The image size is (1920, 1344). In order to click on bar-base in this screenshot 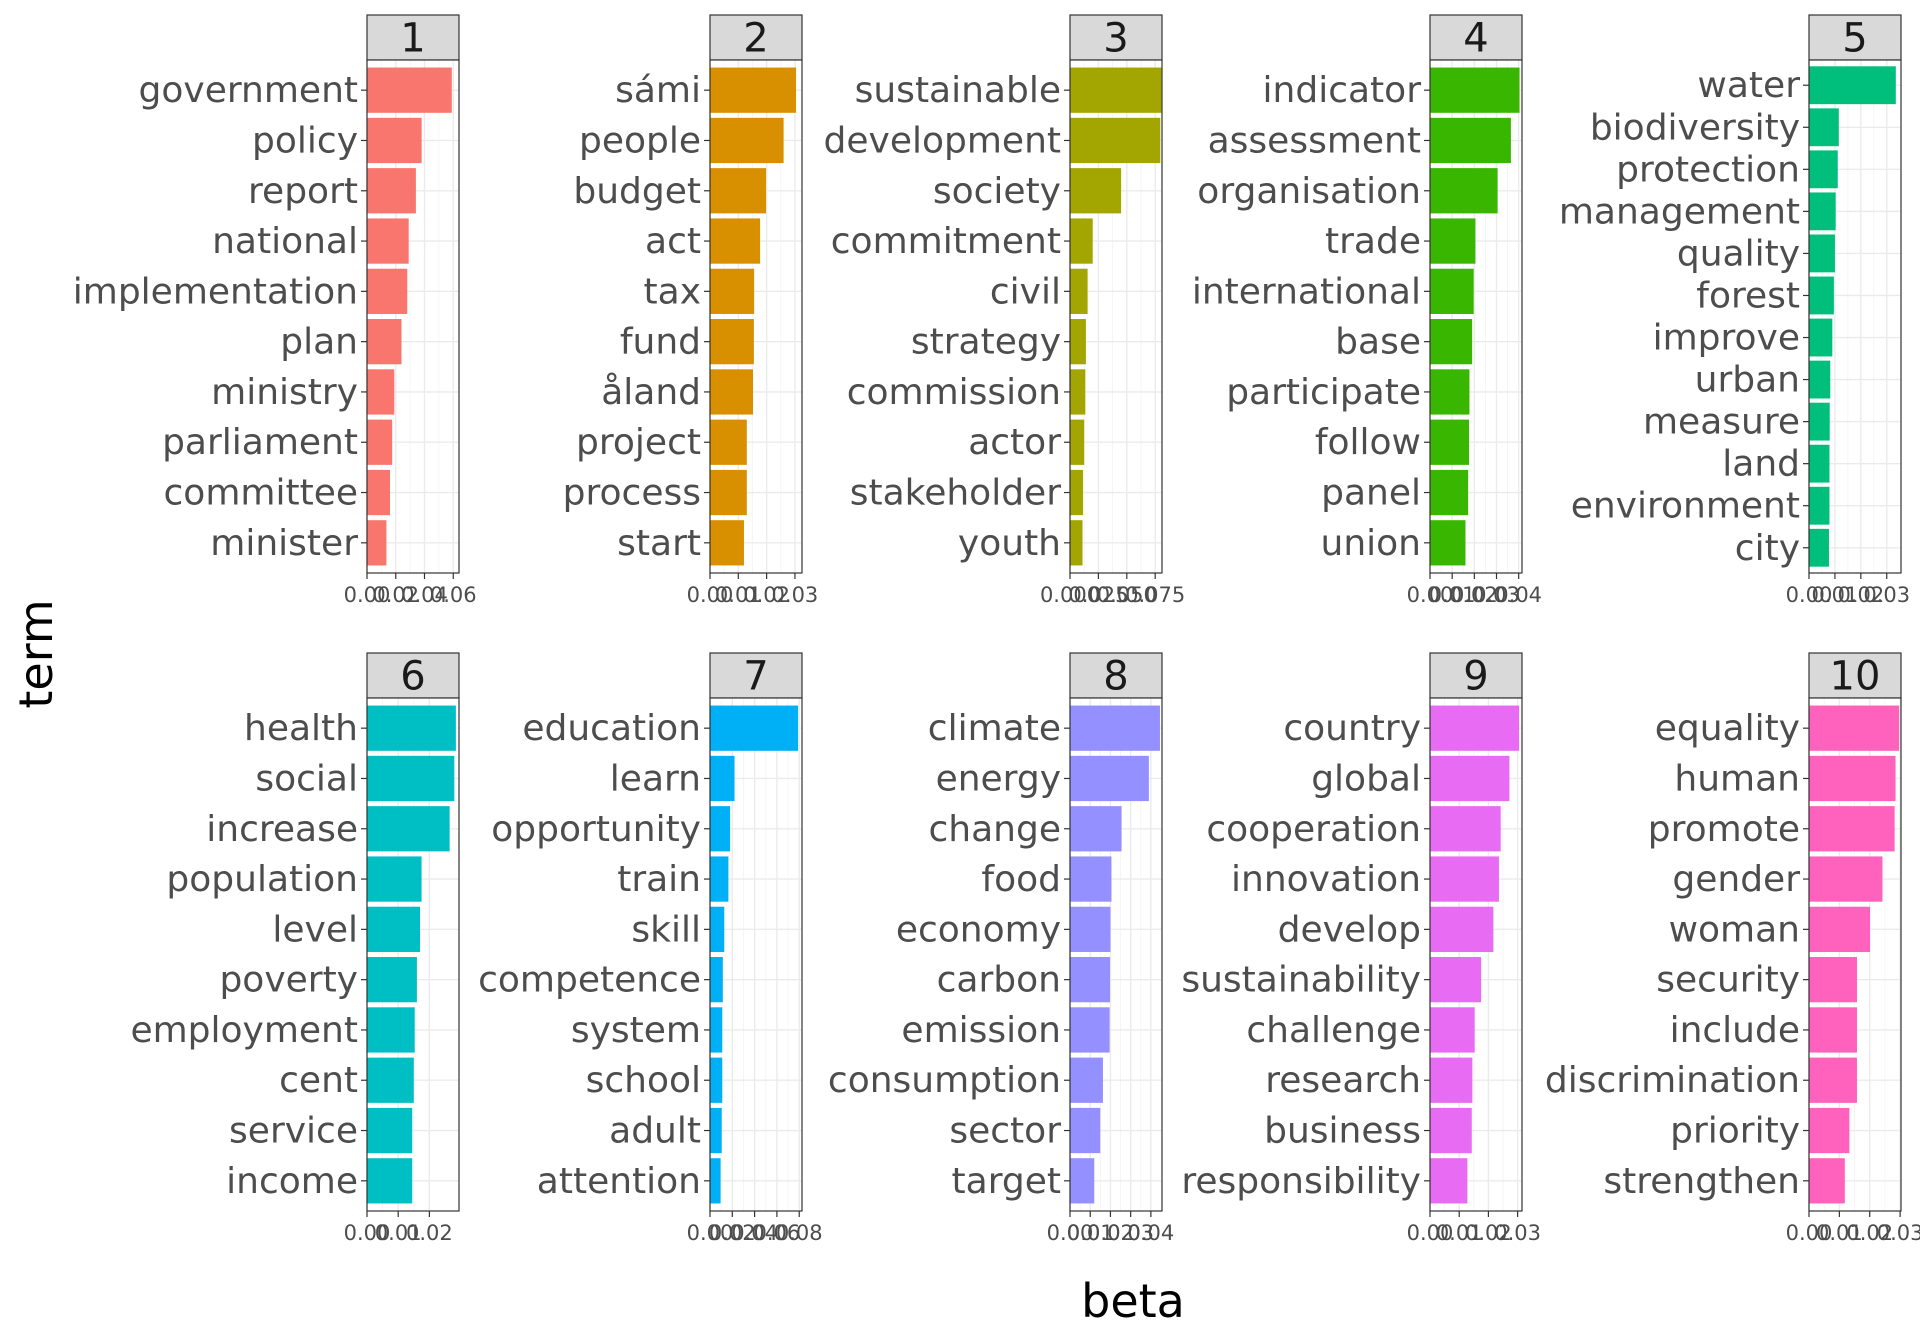, I will do `click(1451, 342)`.